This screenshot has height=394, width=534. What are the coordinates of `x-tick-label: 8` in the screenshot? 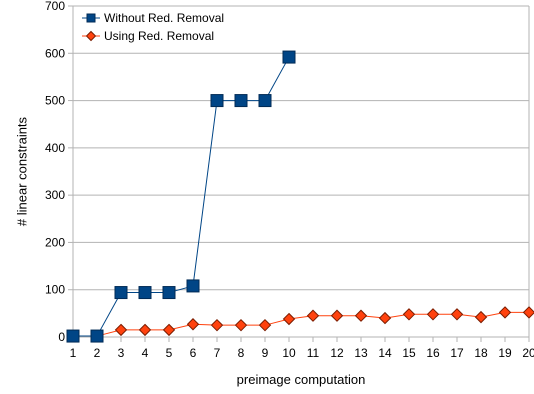 It's located at (241, 353).